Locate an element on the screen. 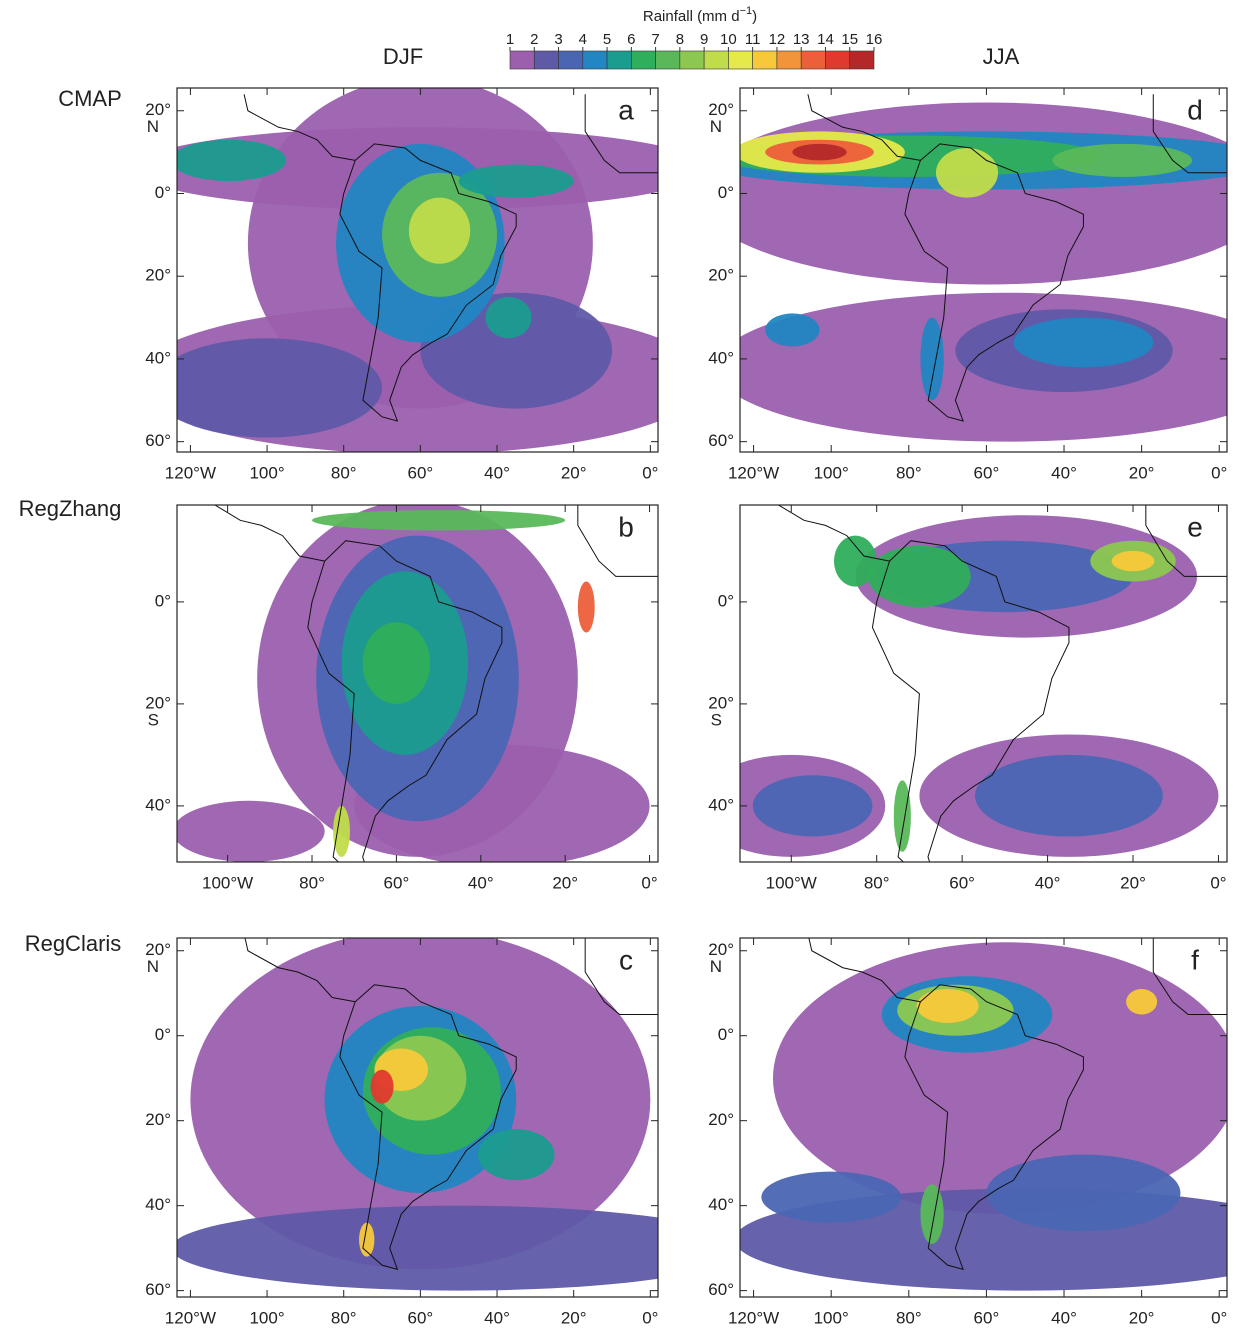 This screenshot has height=1331, width=1236. colorbar-tick-label: 16 is located at coordinates (874, 39).